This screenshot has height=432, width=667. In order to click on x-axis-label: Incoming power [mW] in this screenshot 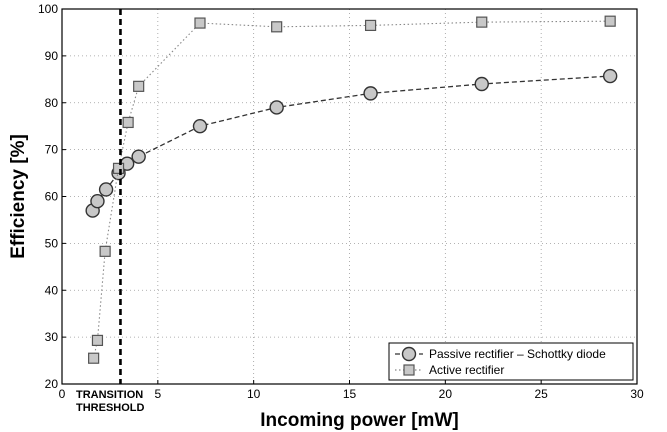, I will do `click(359, 420)`.